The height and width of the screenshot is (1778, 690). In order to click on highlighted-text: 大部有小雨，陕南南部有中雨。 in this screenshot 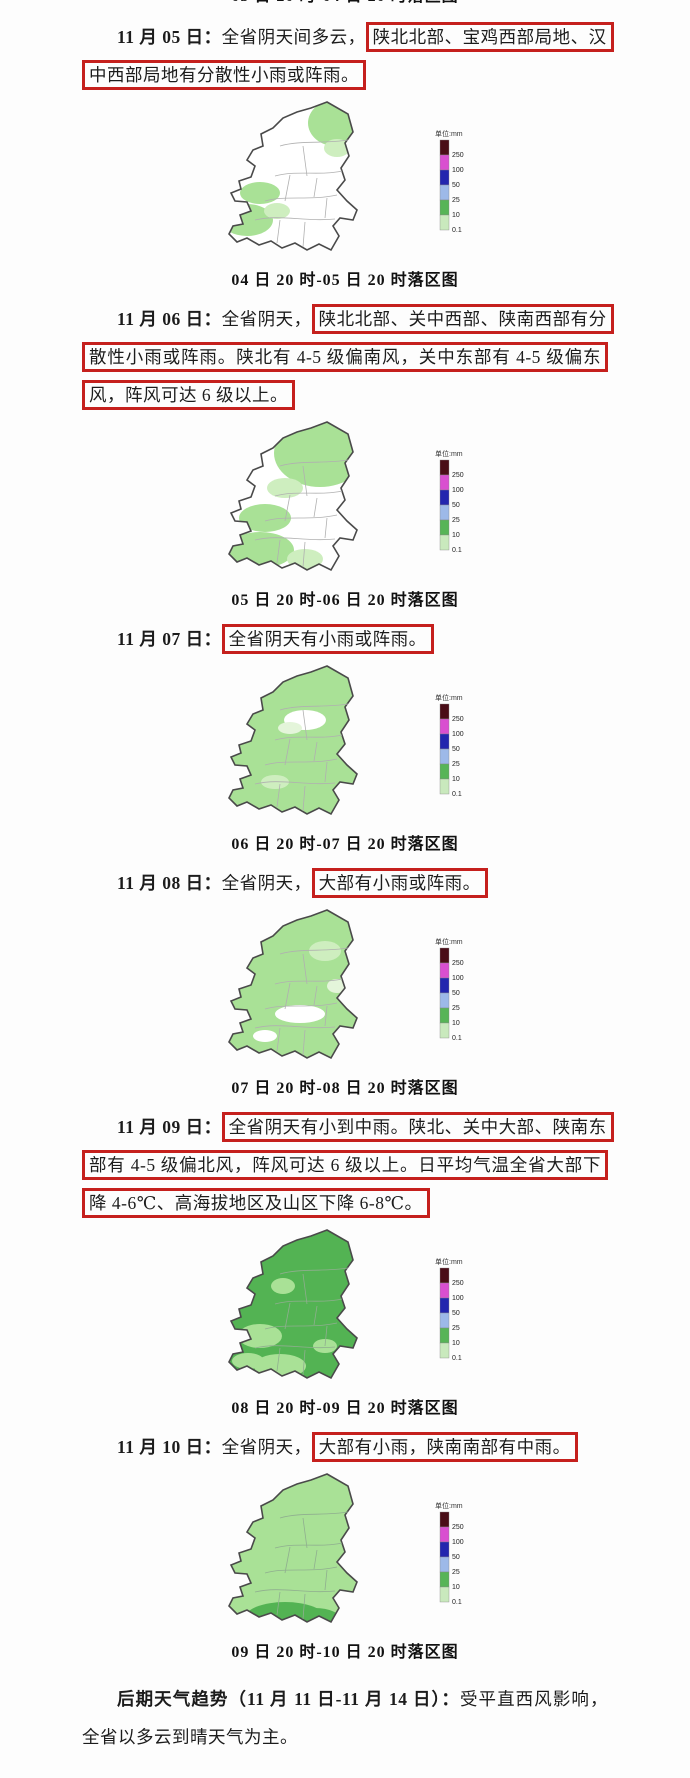, I will do `click(444, 1447)`.